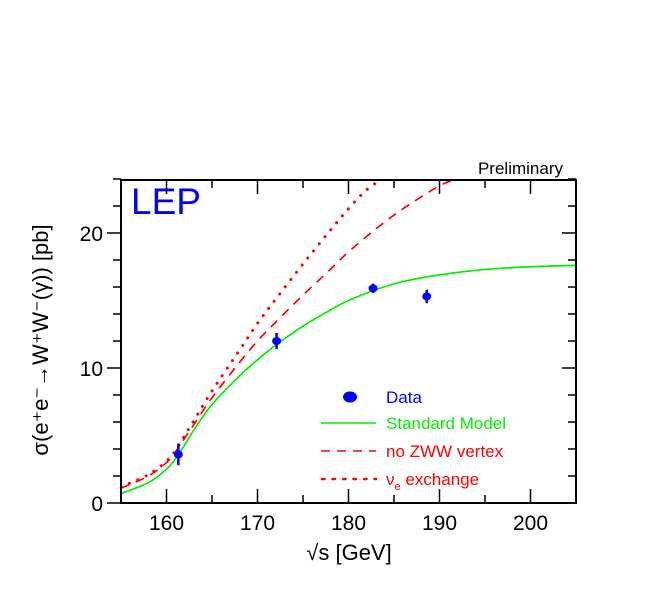 The width and height of the screenshot is (654, 599). Describe the element at coordinates (302, 374) in the screenshot. I see `data-points` at that location.